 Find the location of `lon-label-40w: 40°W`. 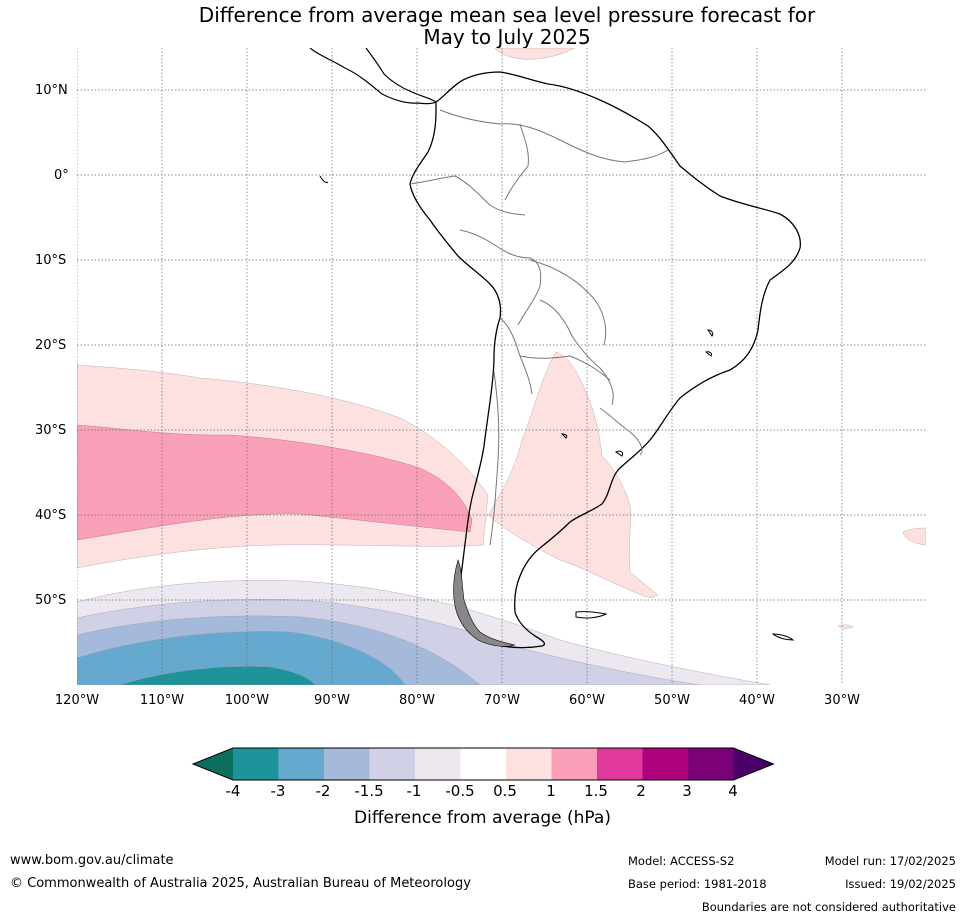

lon-label-40w: 40°W is located at coordinates (757, 700).